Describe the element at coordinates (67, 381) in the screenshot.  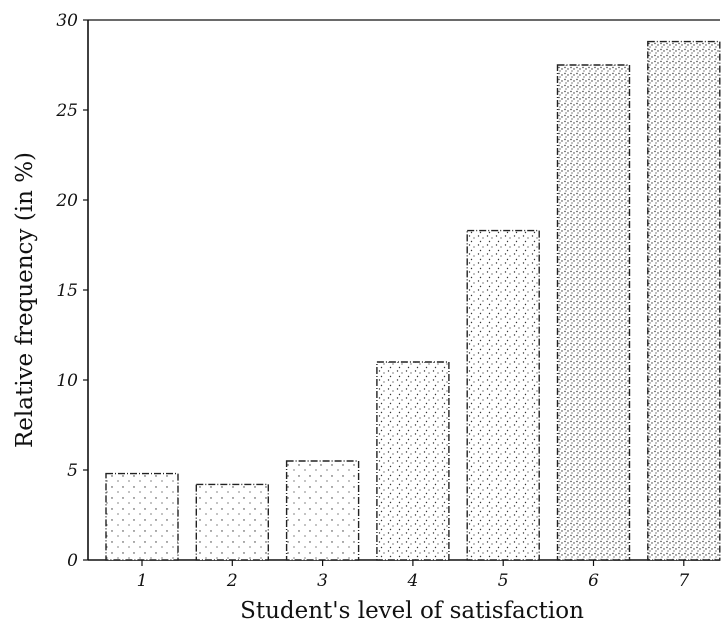
I see `y-tick-label: 10` at that location.